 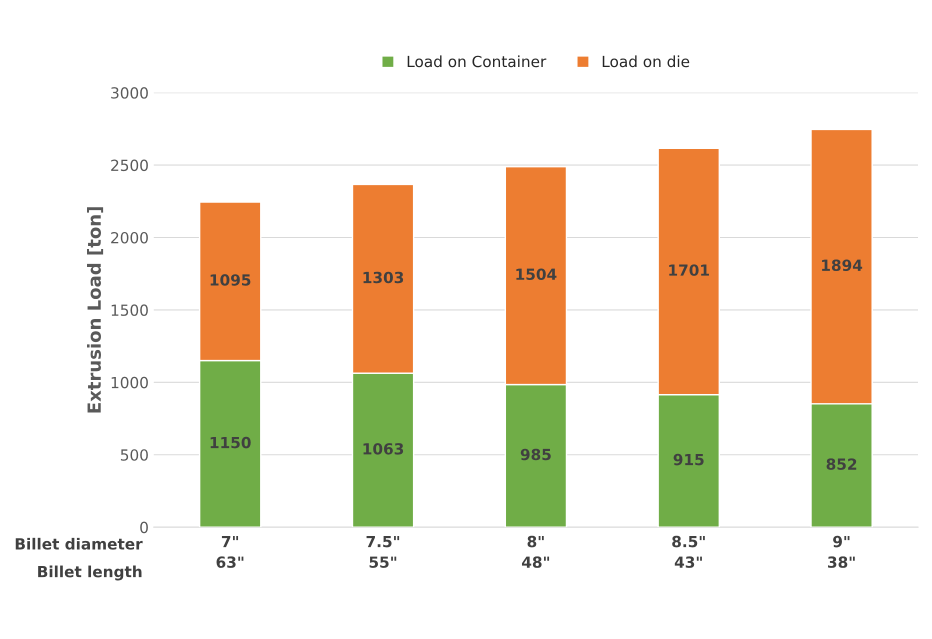 What do you see at coordinates (90, 573) in the screenshot?
I see `text: Billet length` at bounding box center [90, 573].